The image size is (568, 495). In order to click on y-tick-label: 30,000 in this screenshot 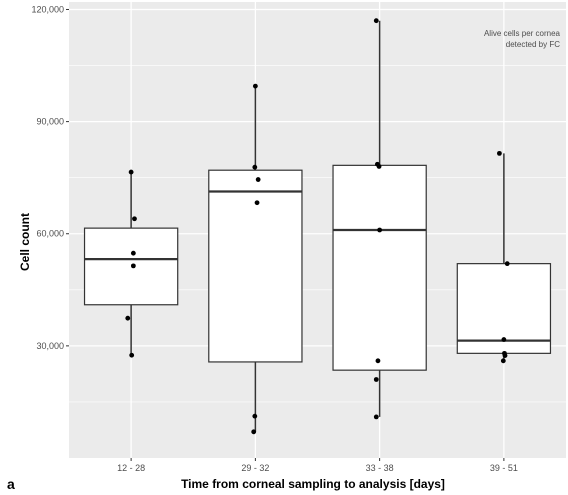, I will do `click(50, 346)`.